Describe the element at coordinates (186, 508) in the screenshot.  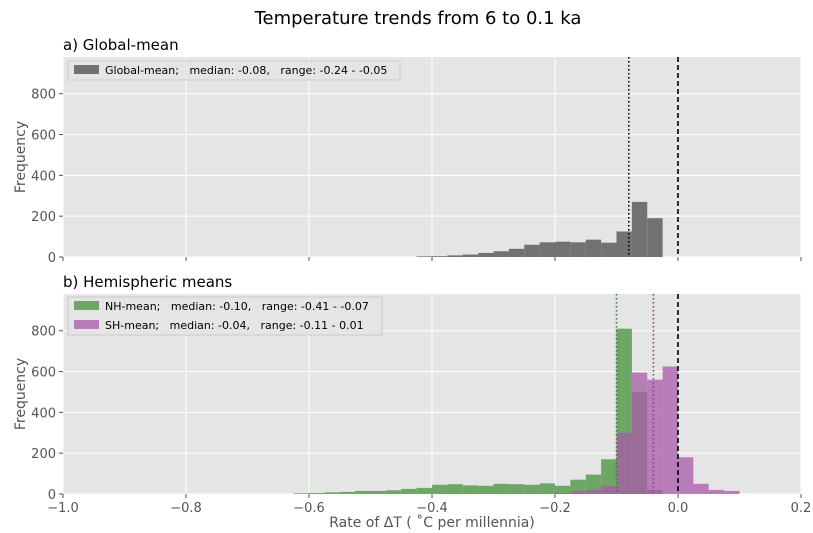
I see `x-tick-label: −0.8` at that location.